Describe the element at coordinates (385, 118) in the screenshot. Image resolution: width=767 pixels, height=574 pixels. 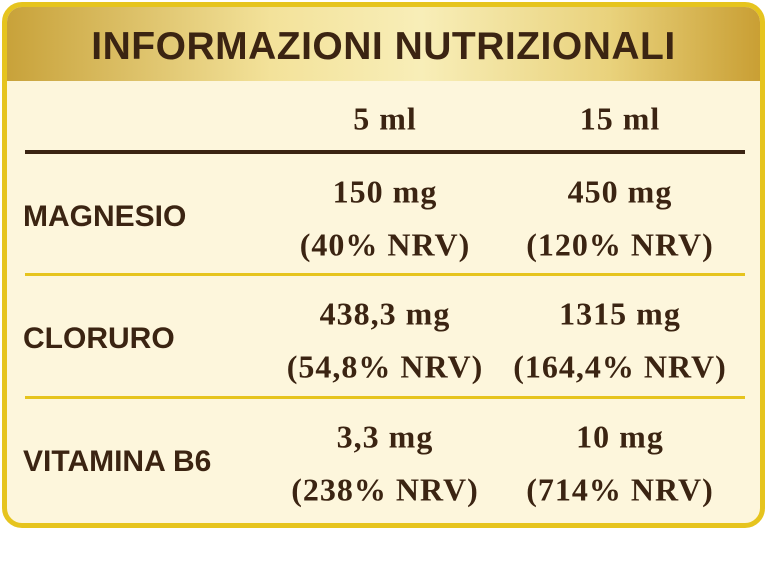
I see `column-header: 5 ml` at that location.